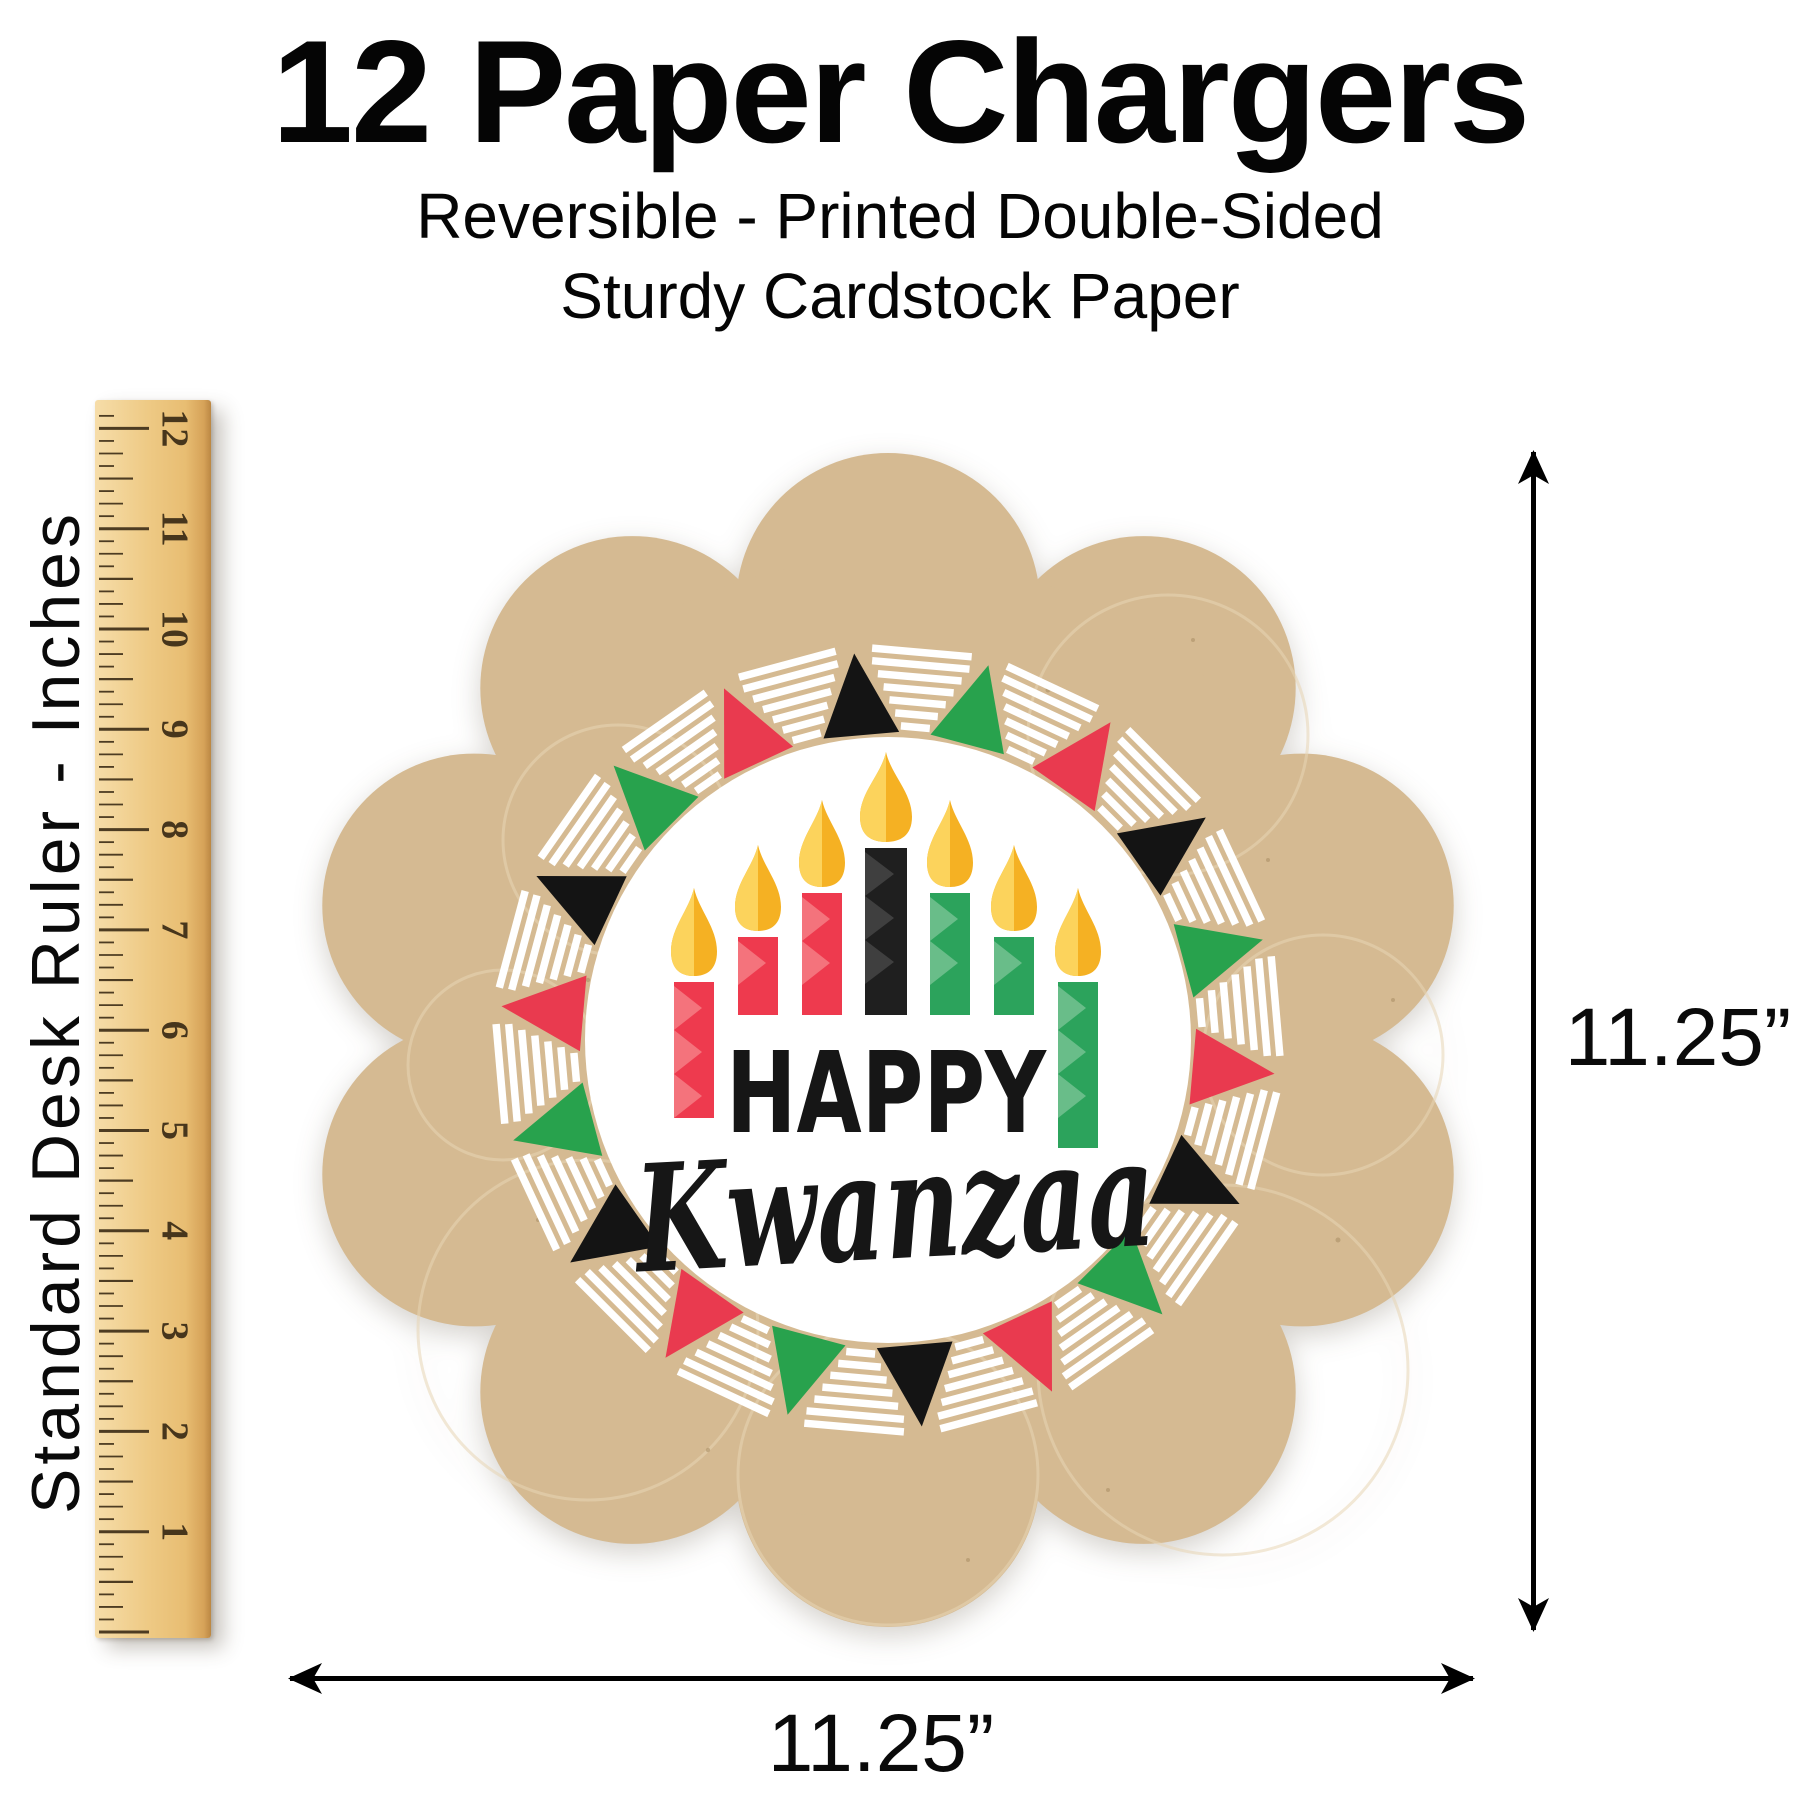 The width and height of the screenshot is (1800, 1800). What do you see at coordinates (881, 1678) in the screenshot?
I see `width-dimension-line` at bounding box center [881, 1678].